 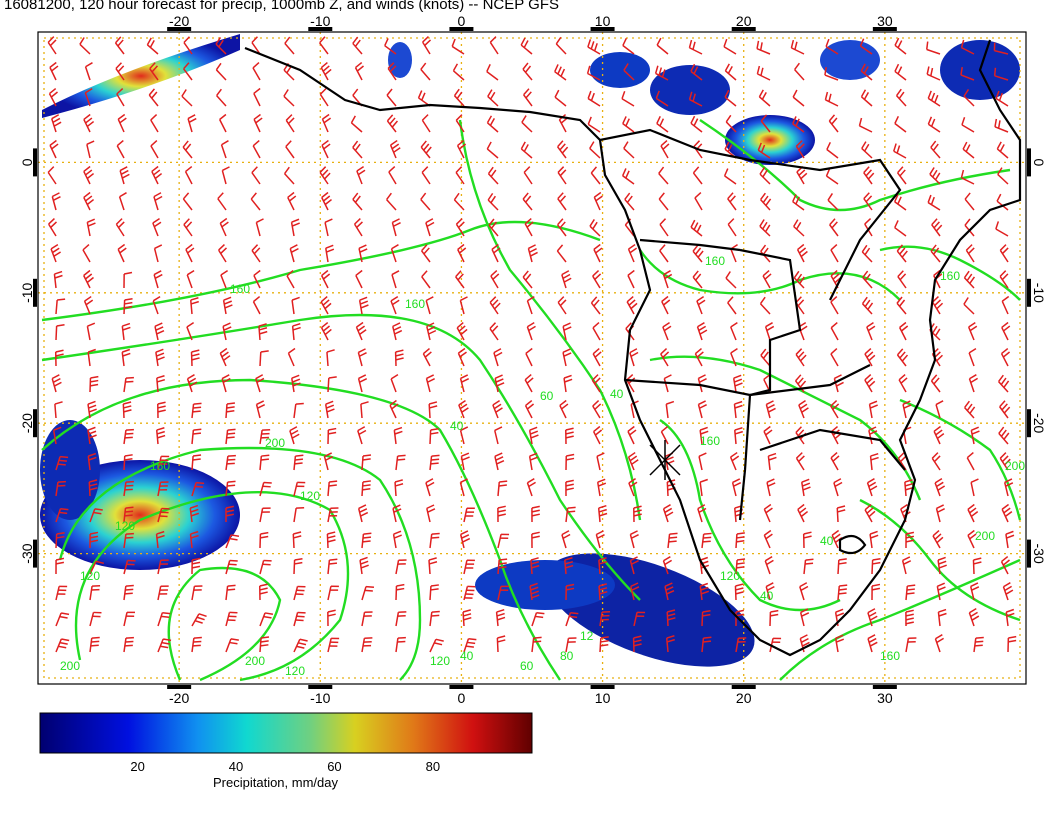 What do you see at coordinates (462, 698) in the screenshot?
I see `lon-tick-bottom: 0` at bounding box center [462, 698].